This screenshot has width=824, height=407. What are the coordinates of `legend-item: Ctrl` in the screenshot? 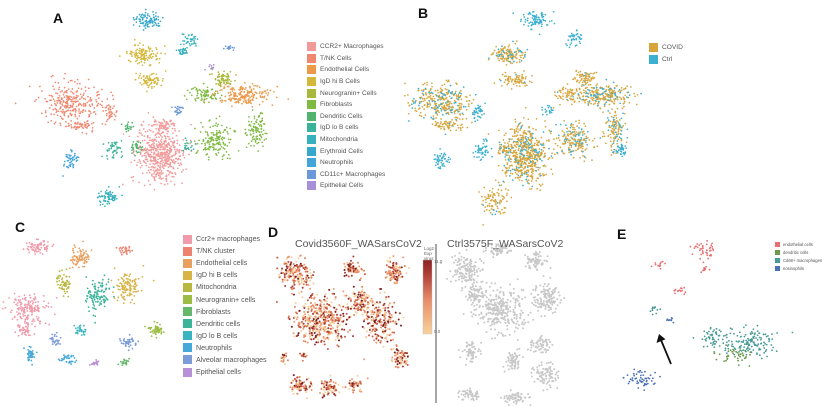 It's located at (666, 60).